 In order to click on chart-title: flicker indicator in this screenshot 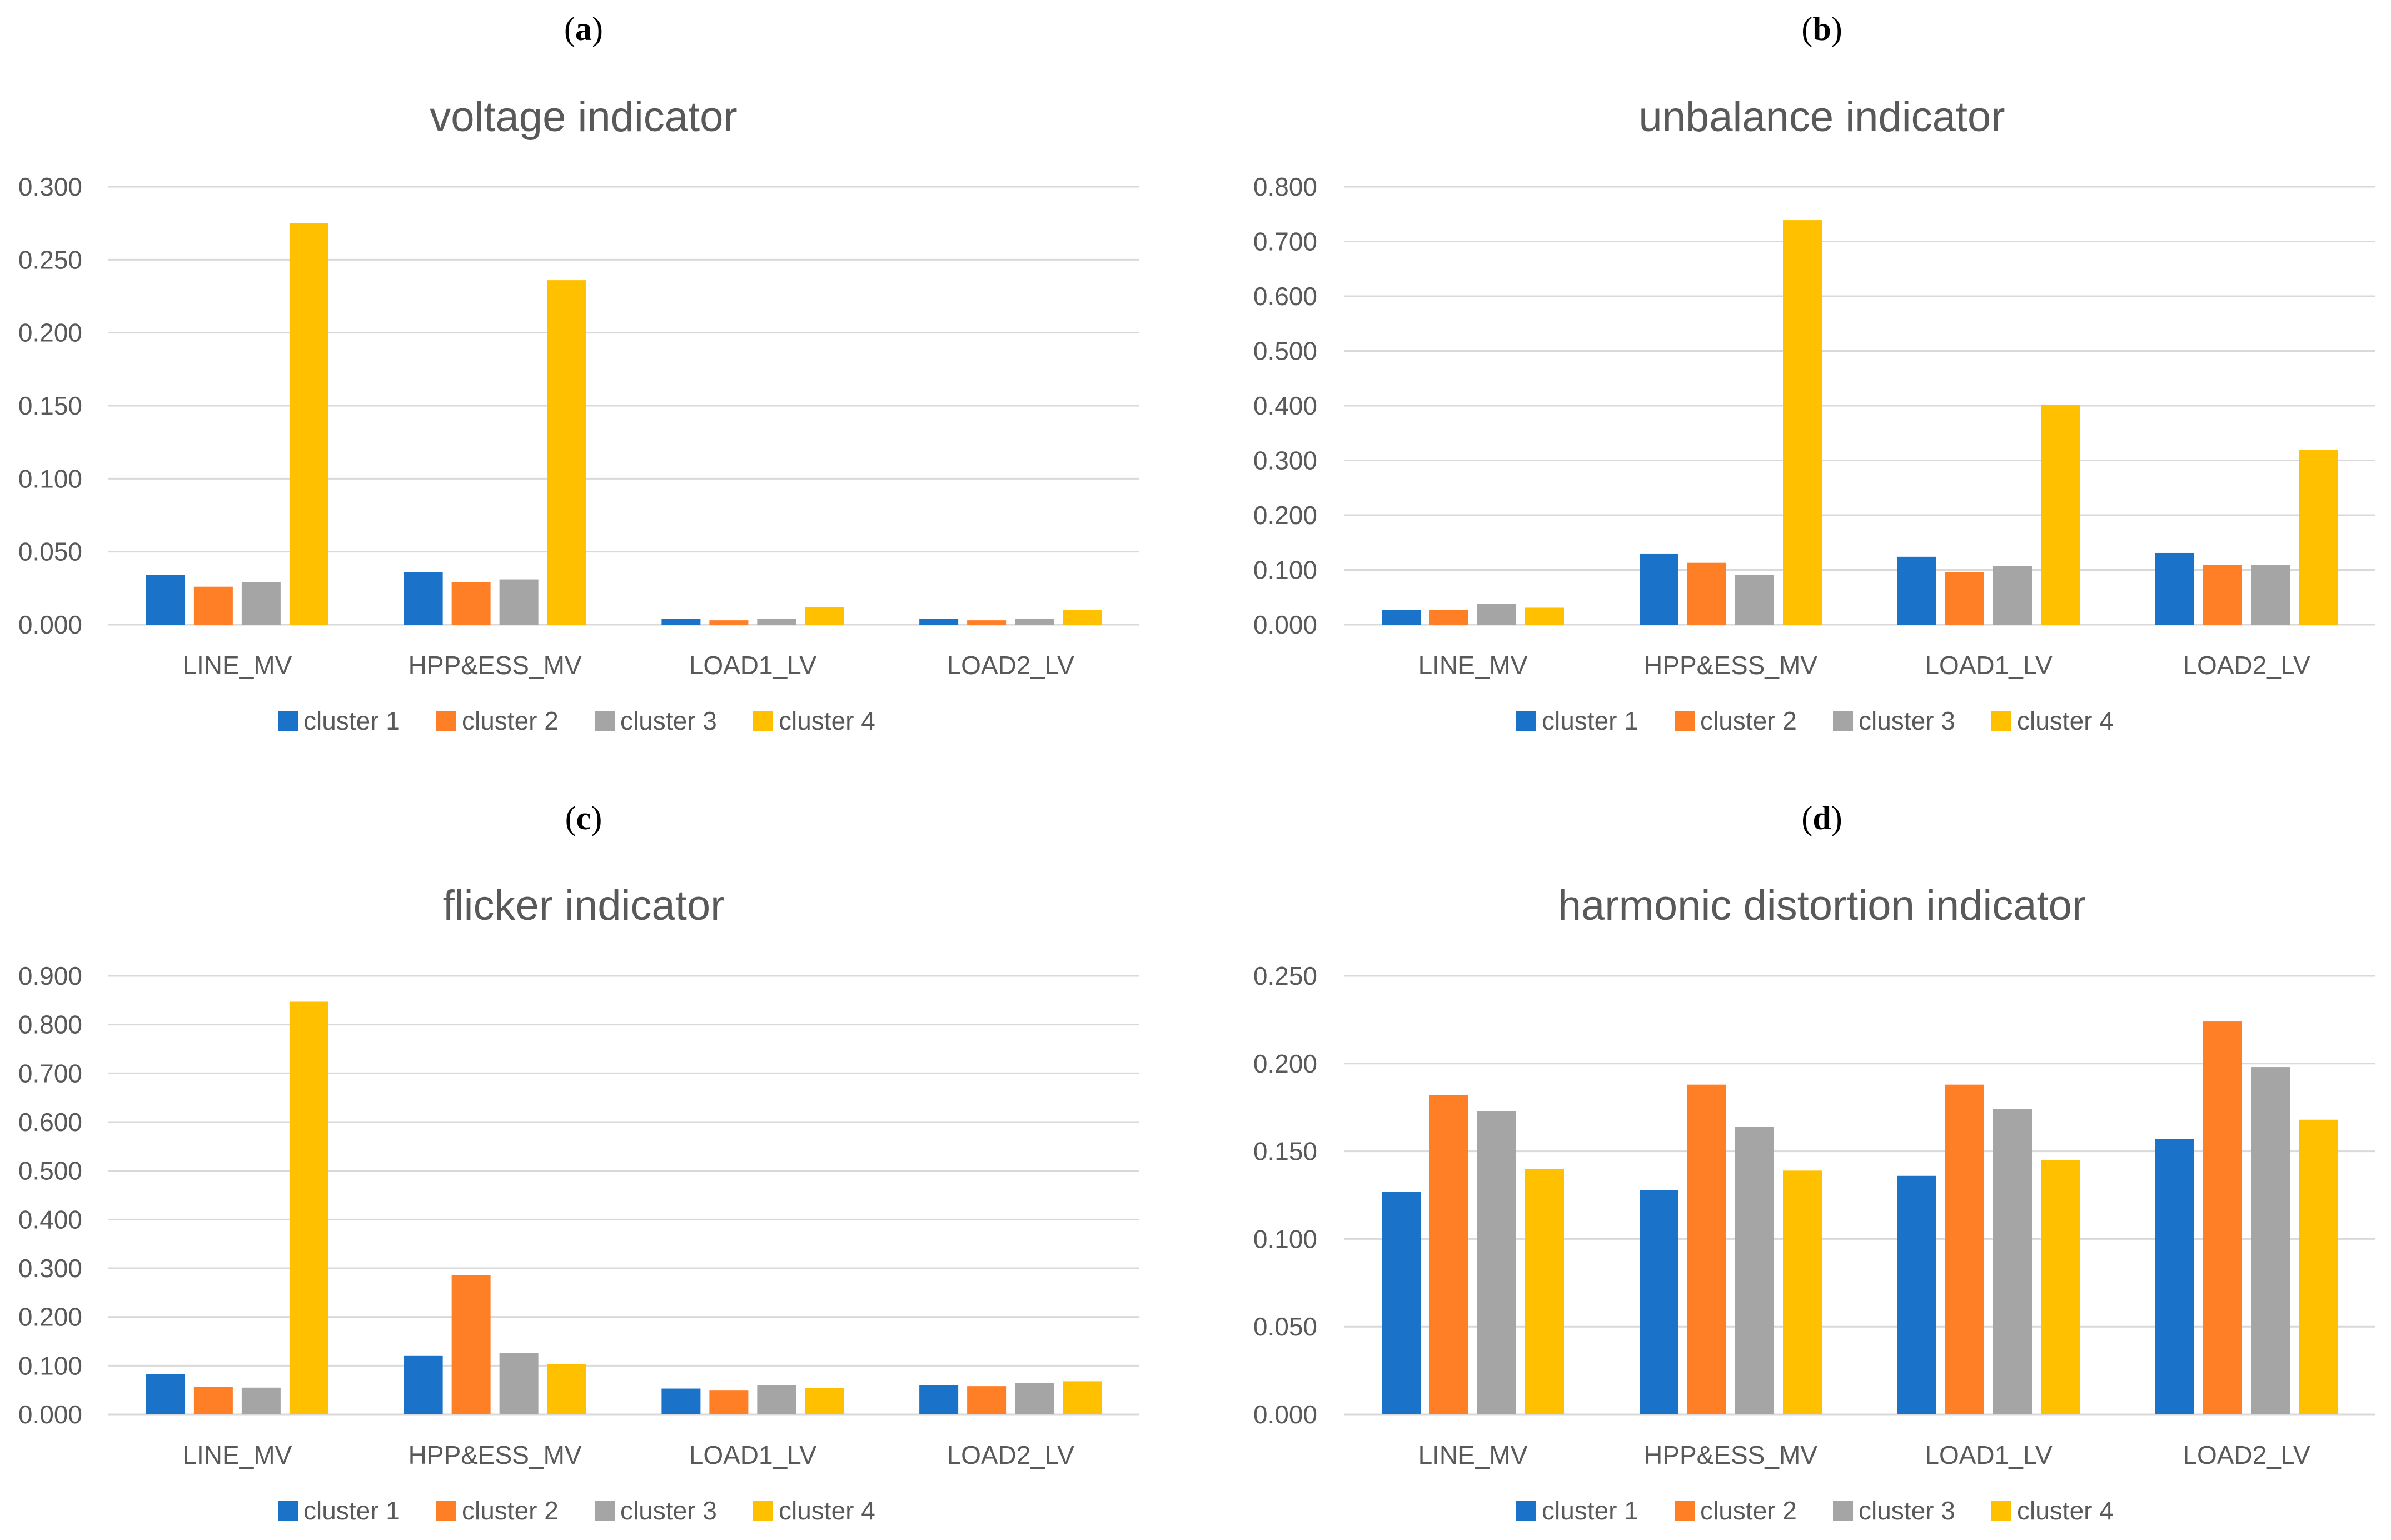, I will do `click(584, 905)`.